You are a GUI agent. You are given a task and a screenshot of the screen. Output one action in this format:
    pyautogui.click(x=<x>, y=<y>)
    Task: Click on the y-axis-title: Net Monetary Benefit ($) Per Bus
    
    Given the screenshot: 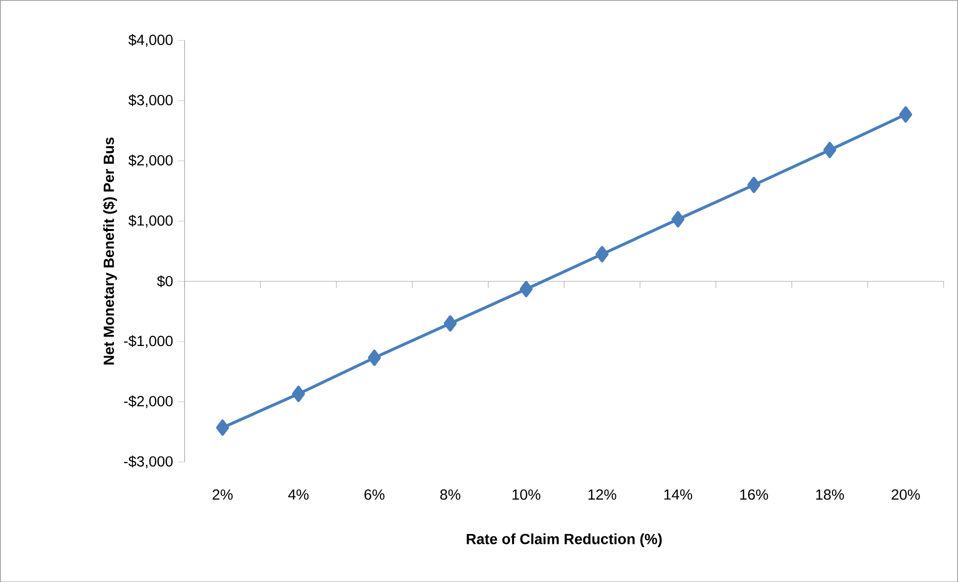 What is the action you would take?
    pyautogui.click(x=109, y=250)
    